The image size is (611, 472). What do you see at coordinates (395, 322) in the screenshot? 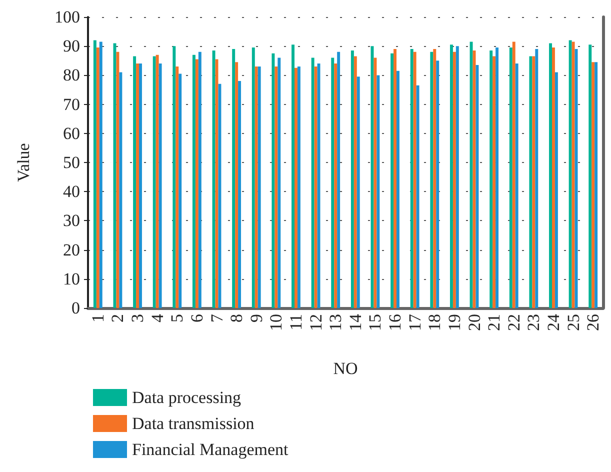
I see `x-tick-label: 16` at bounding box center [395, 322].